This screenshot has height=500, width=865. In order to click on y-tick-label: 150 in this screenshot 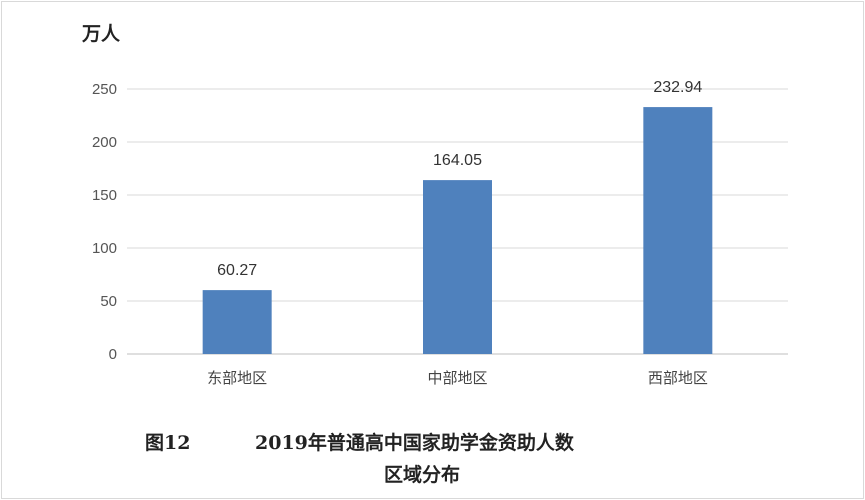, I will do `click(104, 195)`.